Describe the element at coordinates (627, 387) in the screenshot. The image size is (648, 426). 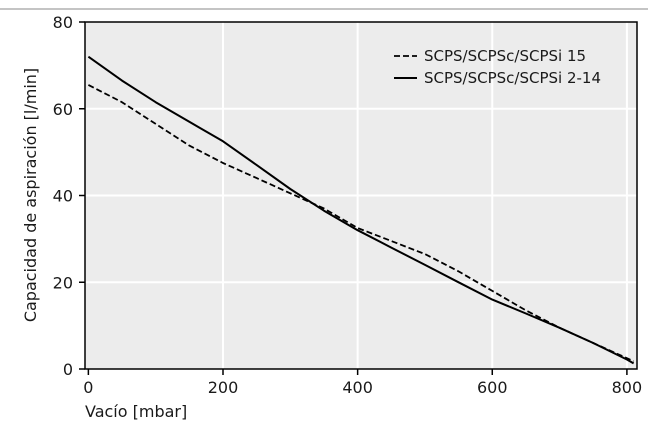
I see `x-tick-label: 800` at that location.